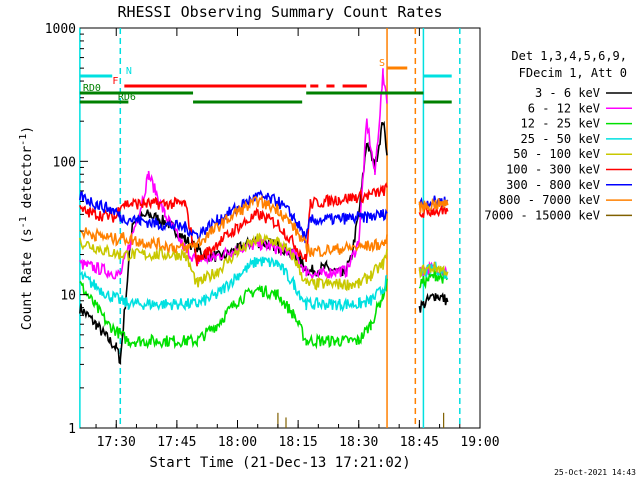  Describe the element at coordinates (60, 29) in the screenshot. I see `y-tick-label: 1000` at that location.